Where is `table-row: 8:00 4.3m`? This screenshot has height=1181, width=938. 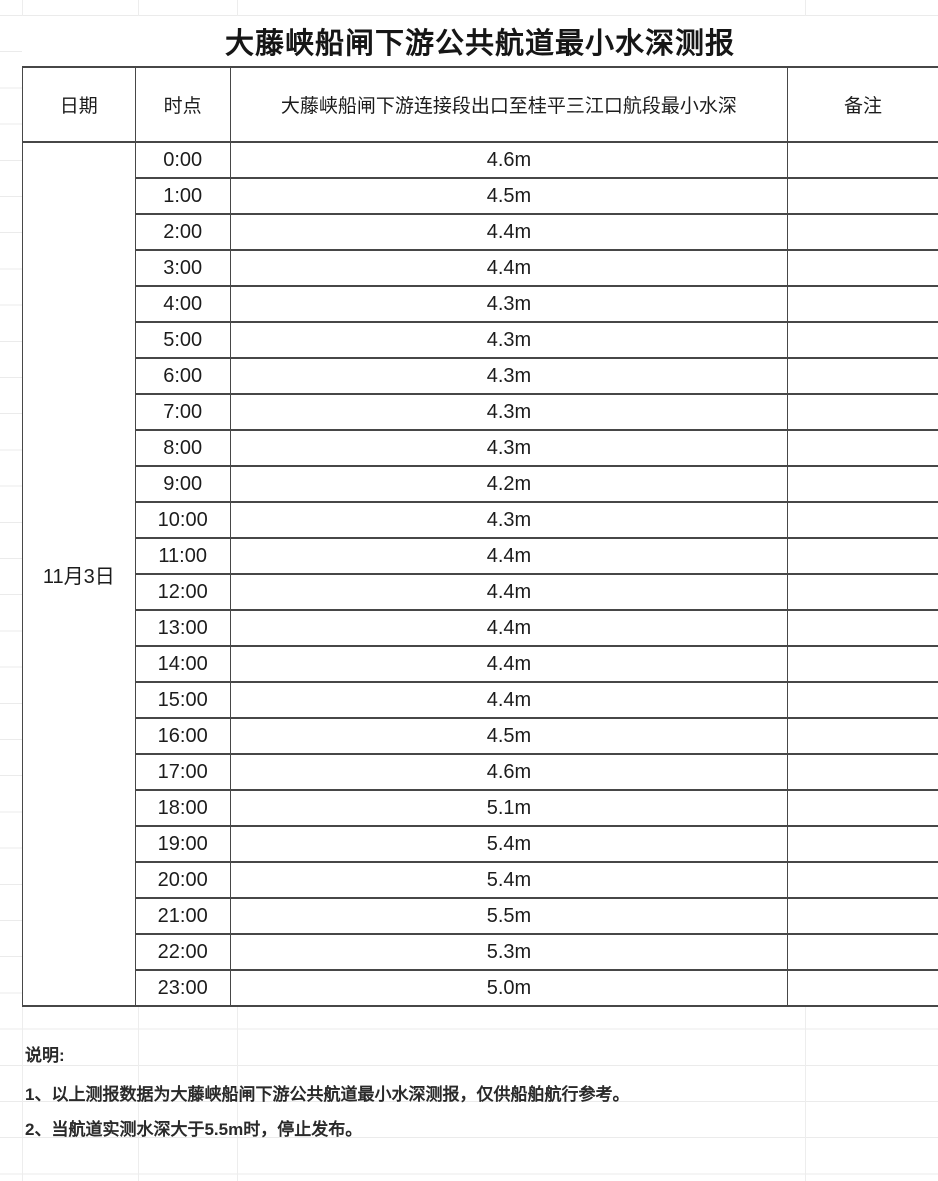 table-row: 8:00 4.3m is located at coordinates (480, 448).